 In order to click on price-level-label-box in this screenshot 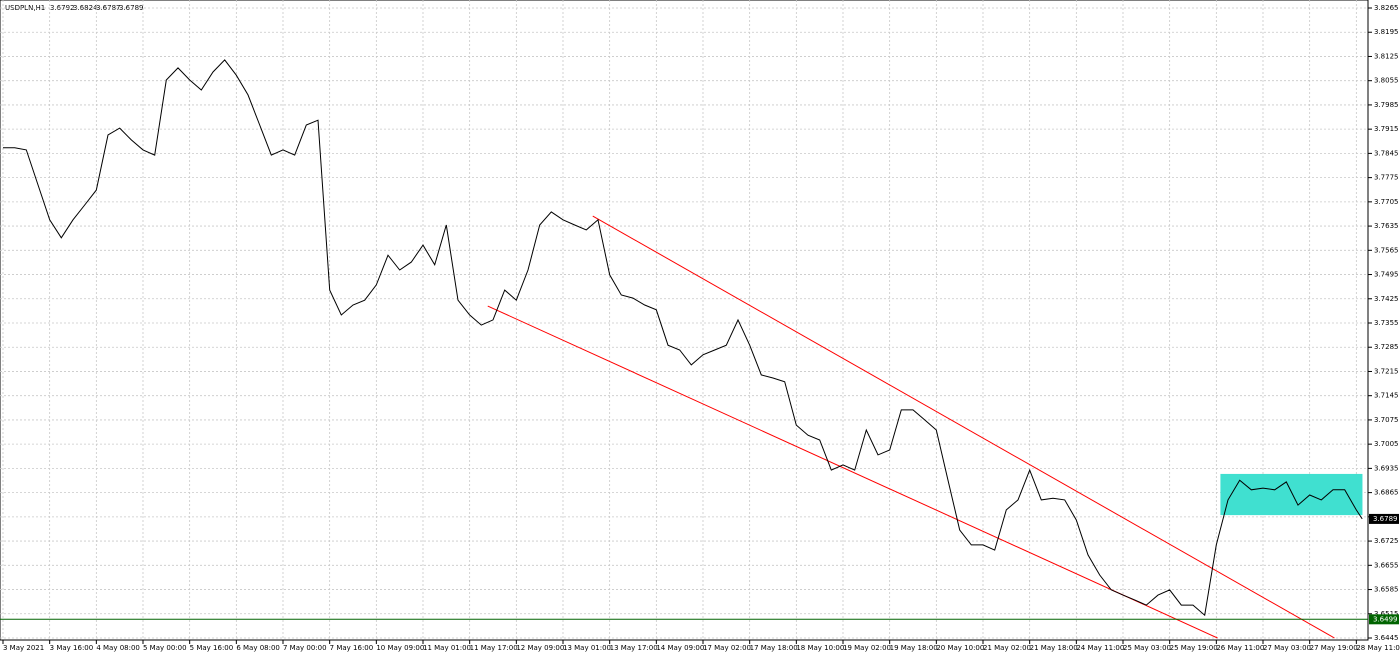, I will do `click(1384, 619)`.